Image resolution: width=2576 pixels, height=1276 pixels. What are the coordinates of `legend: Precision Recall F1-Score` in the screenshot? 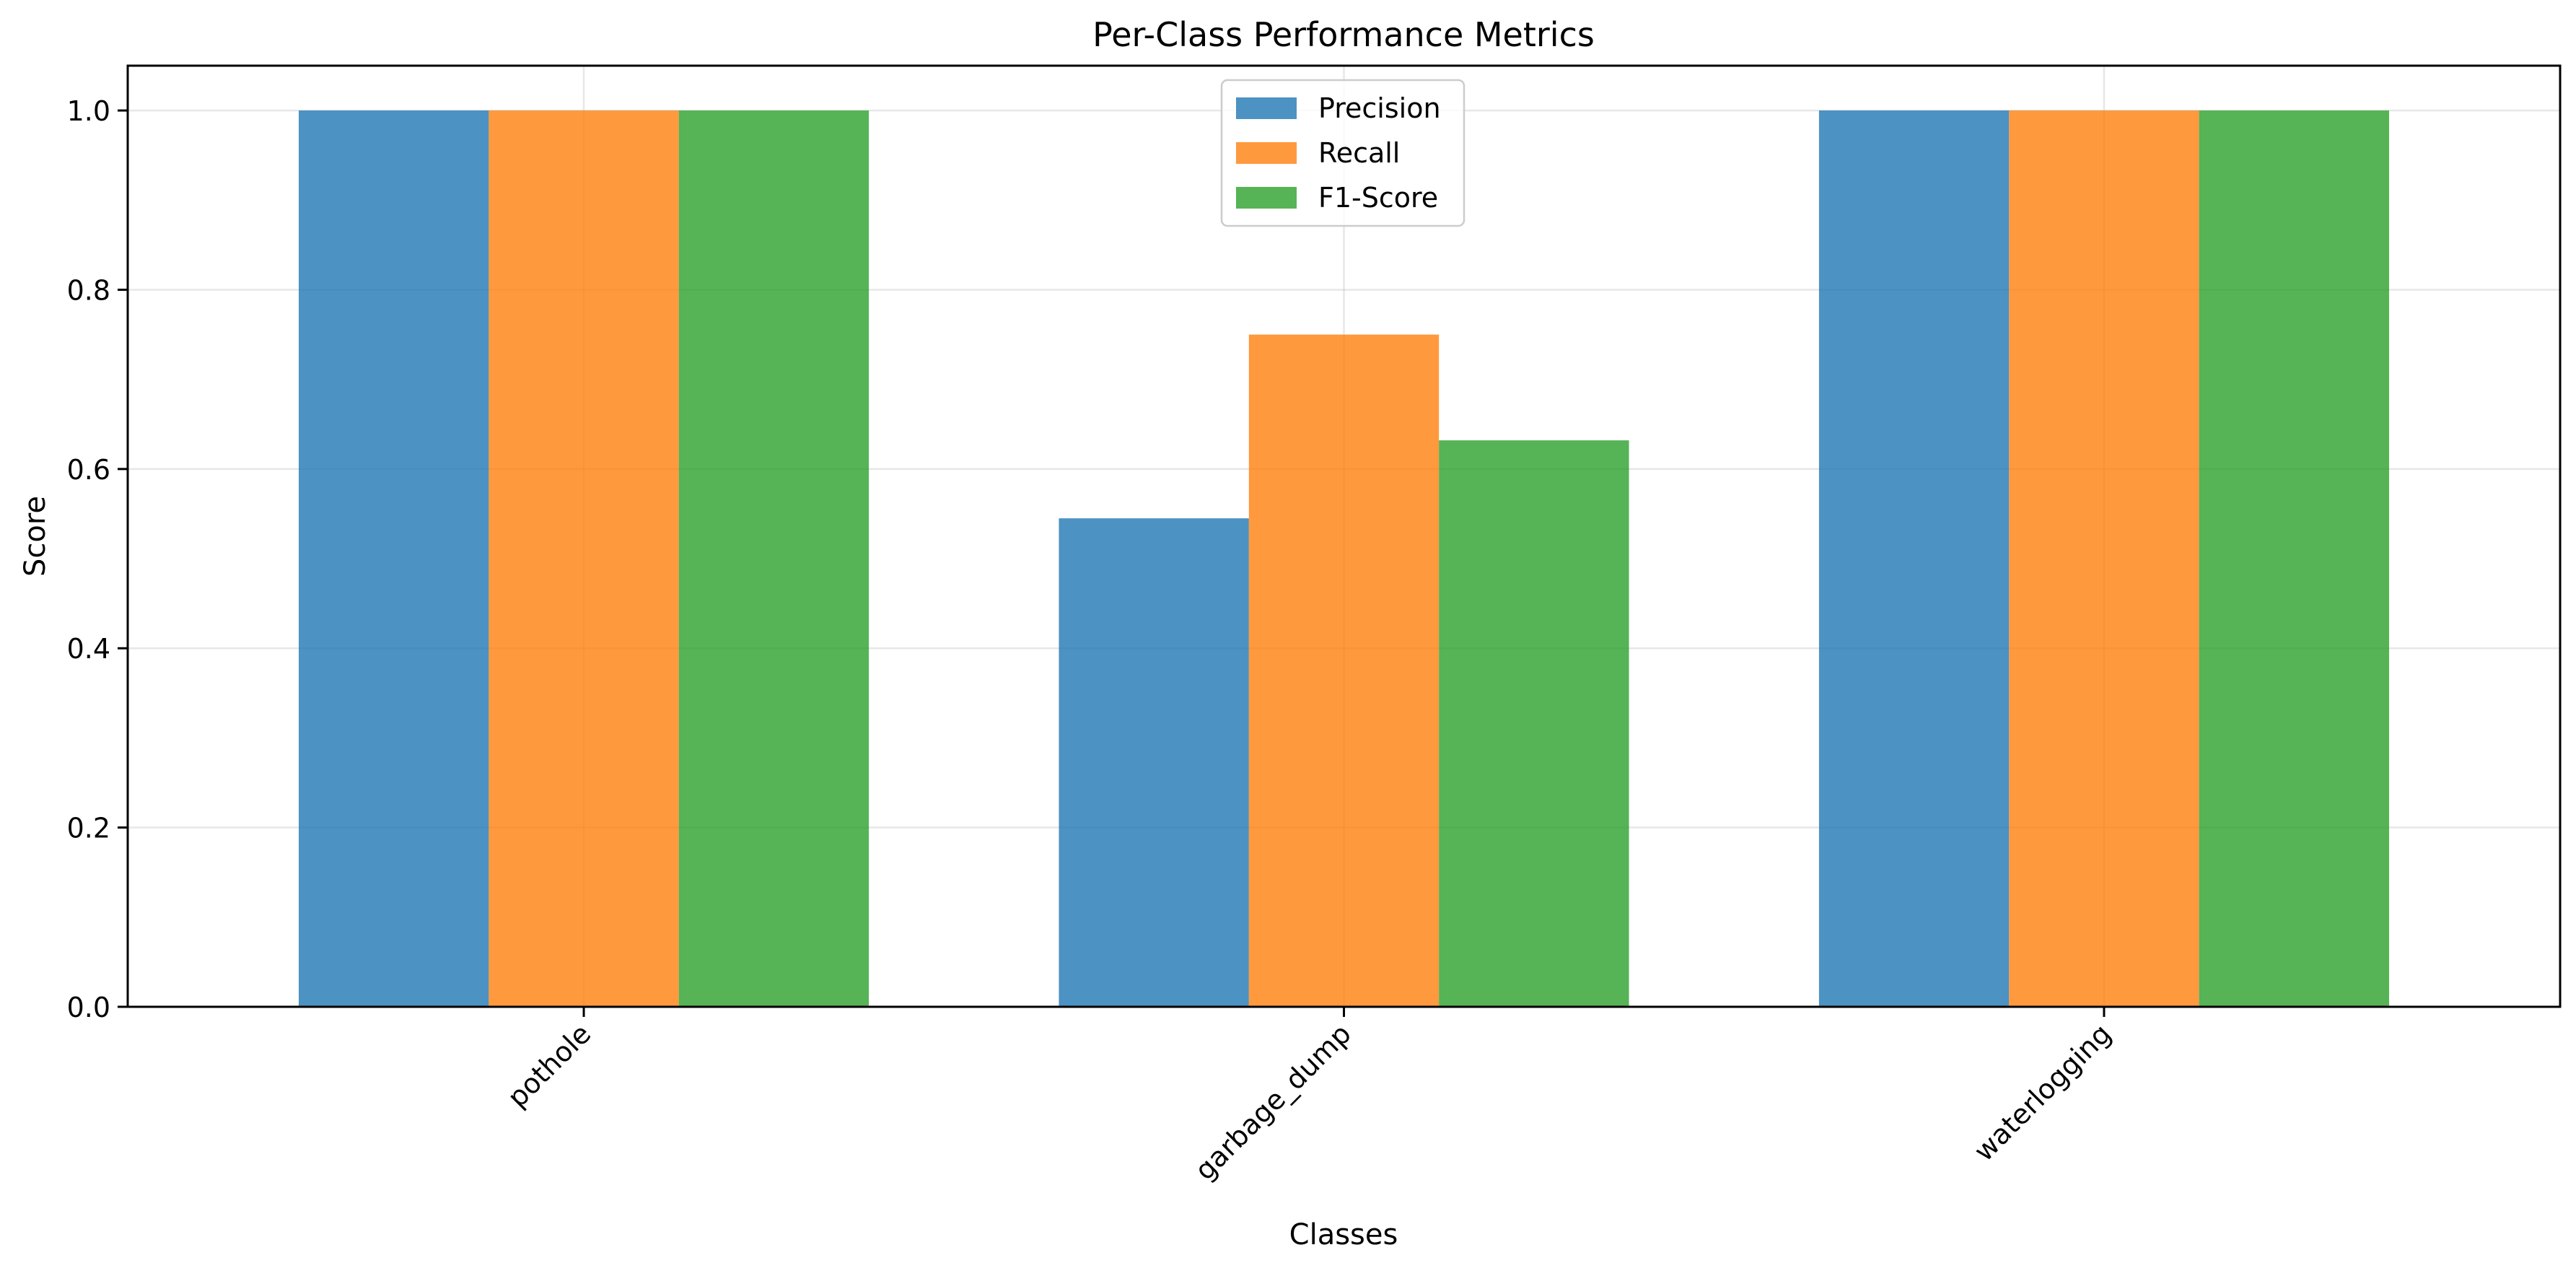 It's located at (1343, 153).